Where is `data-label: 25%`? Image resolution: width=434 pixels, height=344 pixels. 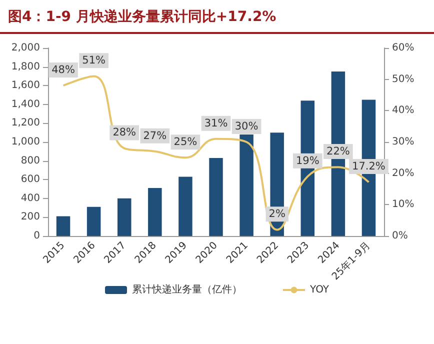
data-label: 25% is located at coordinates (186, 142).